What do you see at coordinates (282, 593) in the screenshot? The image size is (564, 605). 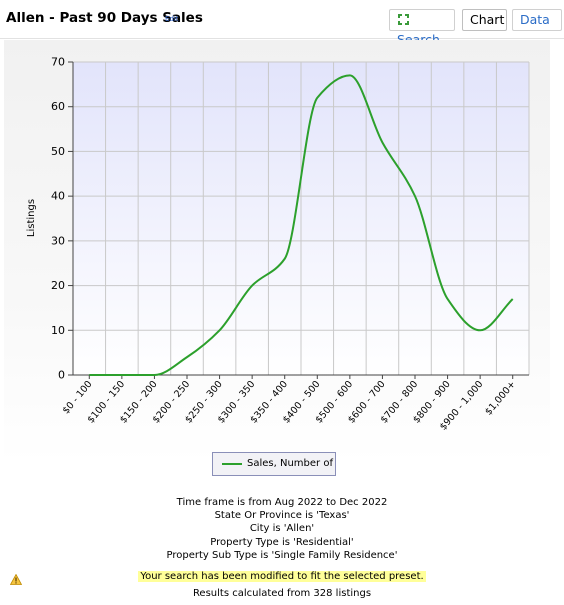 I see `results-summary: Results calculated from 328 listings` at bounding box center [282, 593].